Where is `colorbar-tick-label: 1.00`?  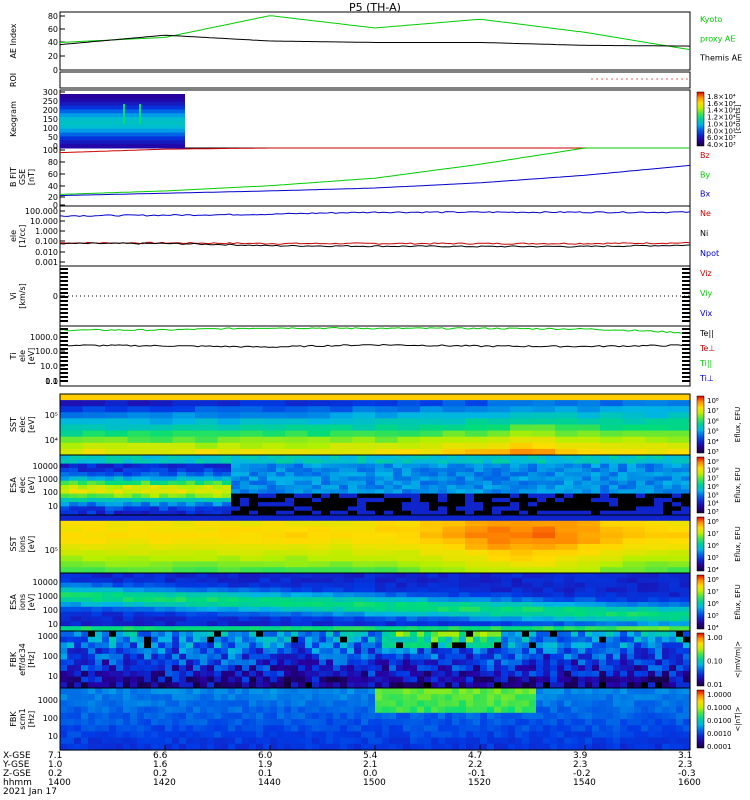
colorbar-tick-label: 1.00 is located at coordinates (715, 638).